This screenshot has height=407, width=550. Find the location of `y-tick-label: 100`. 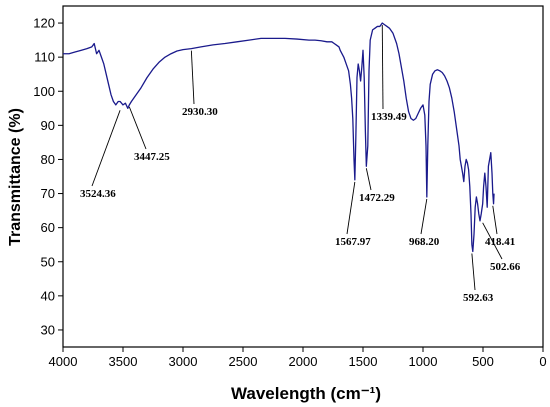

y-tick-label: 100 is located at coordinates (44, 91).